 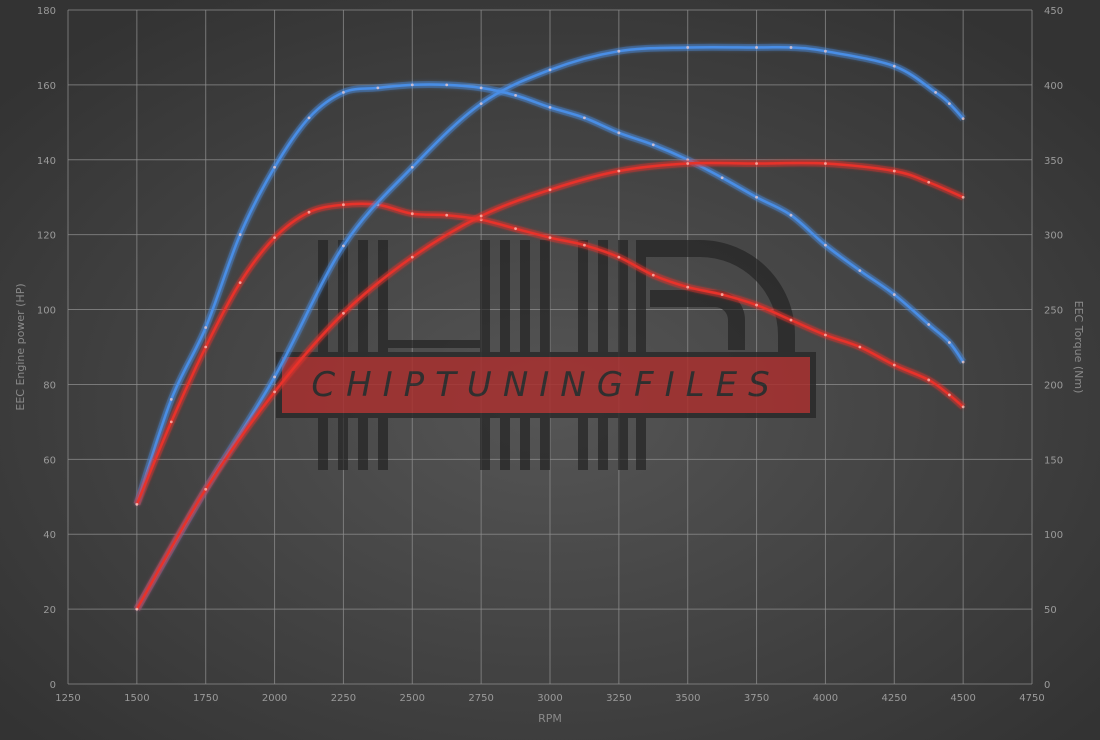 I want to click on x-tick-label: 2250, so click(x=343, y=698).